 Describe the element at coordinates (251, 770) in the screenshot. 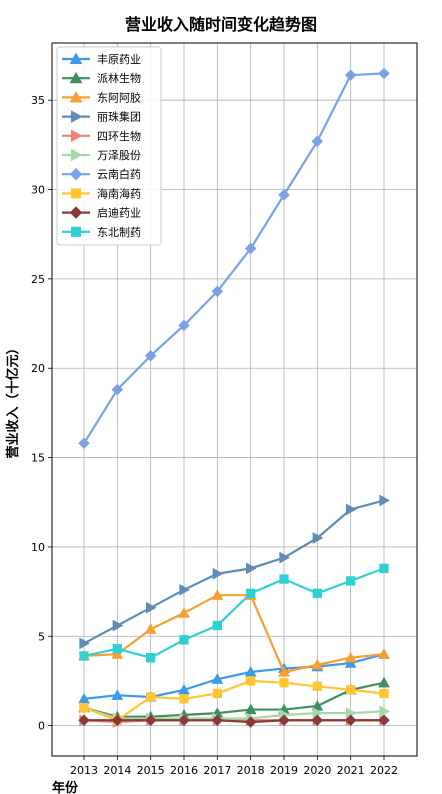

I see `x-tick-label: 2018` at that location.